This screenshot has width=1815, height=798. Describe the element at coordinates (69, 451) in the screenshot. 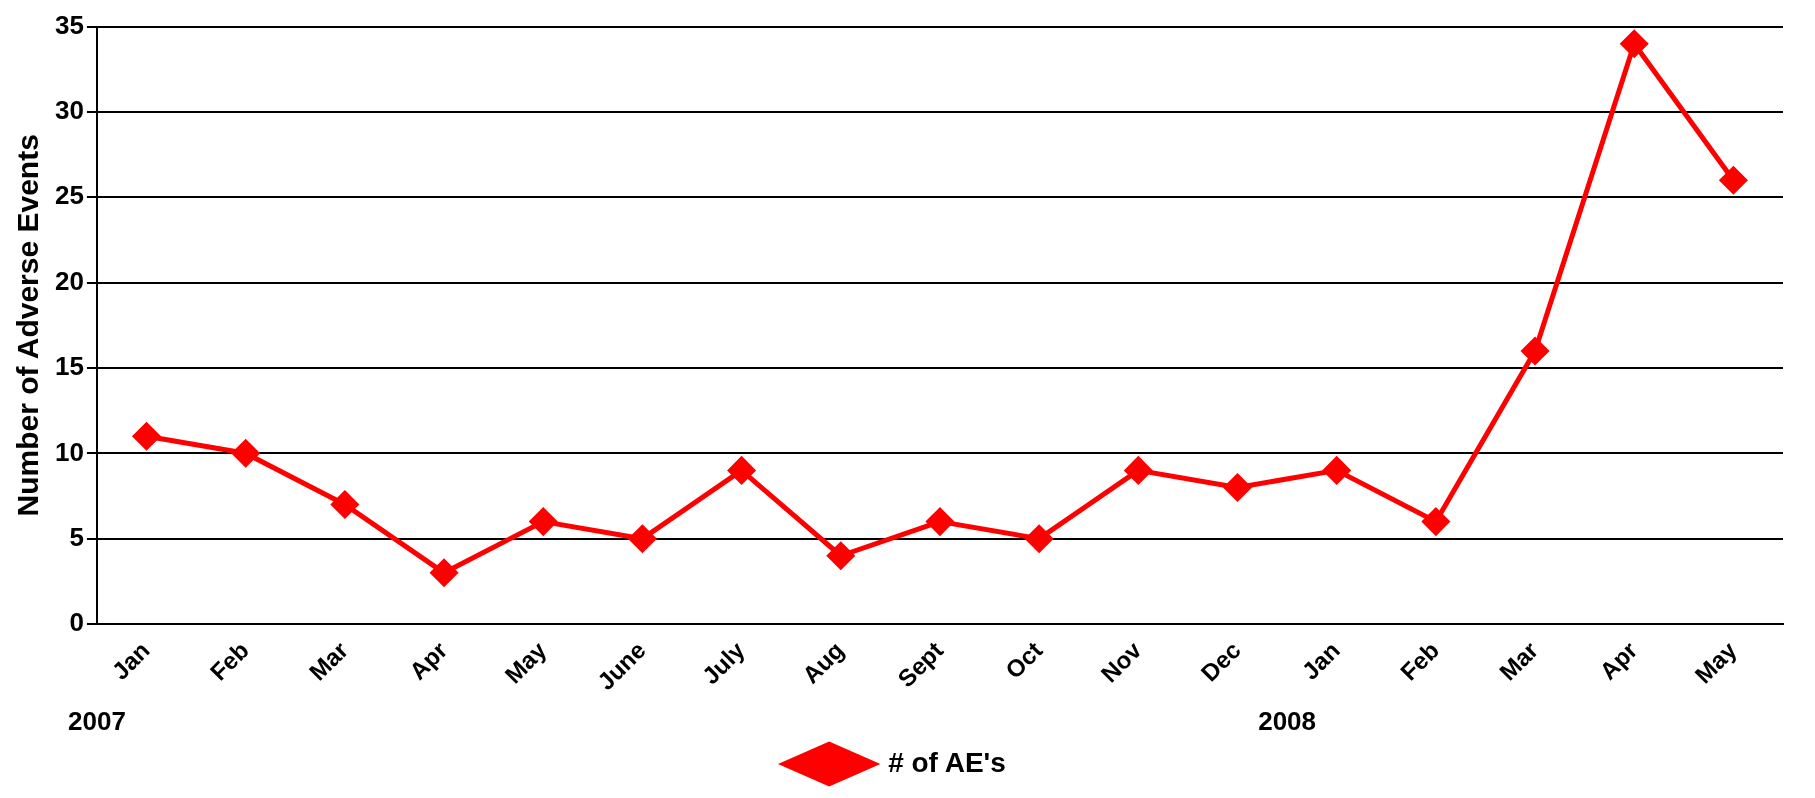

I see `y-tick-label: 10` at that location.